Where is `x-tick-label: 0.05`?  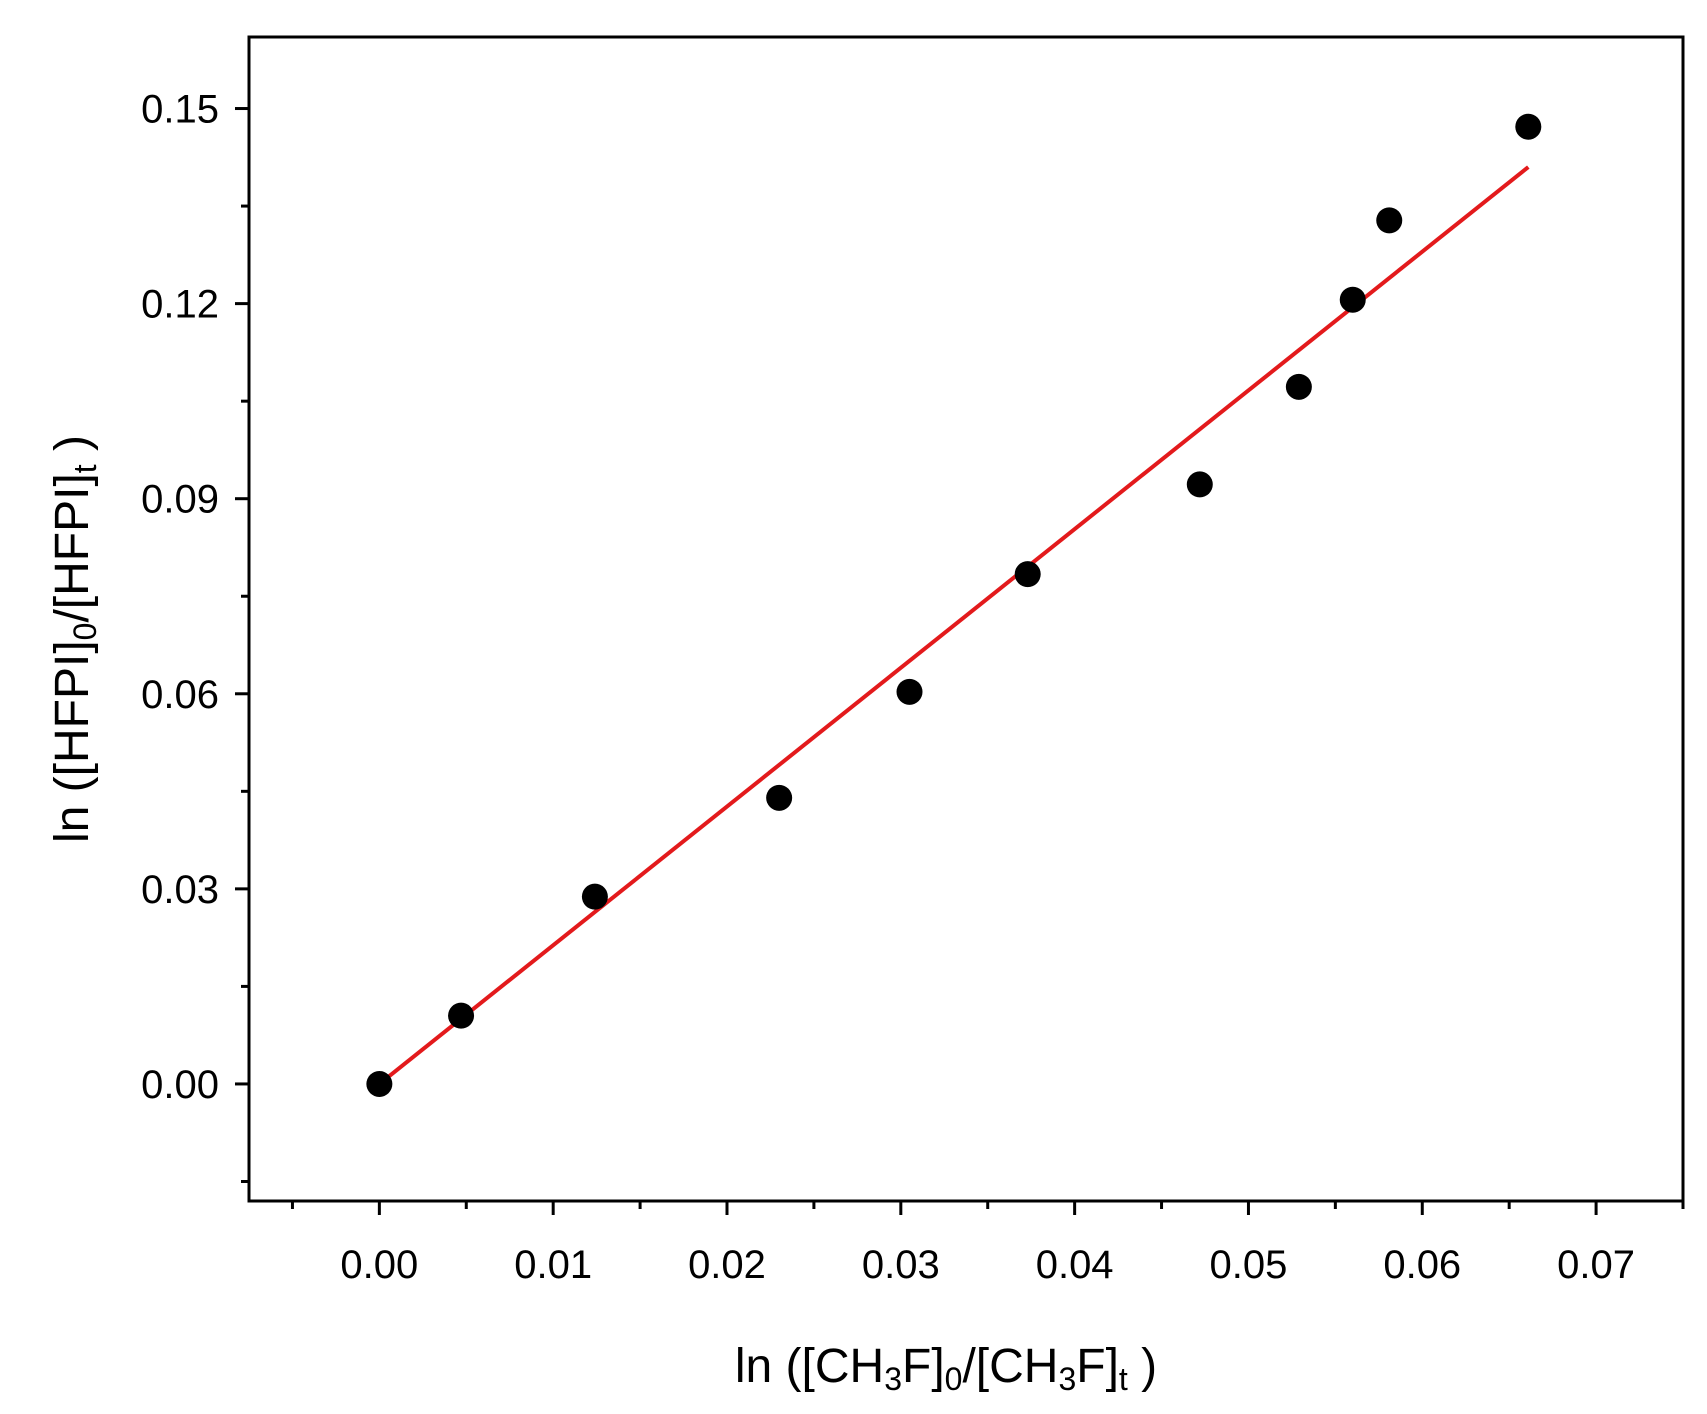 x-tick-label: 0.05 is located at coordinates (1249, 1265).